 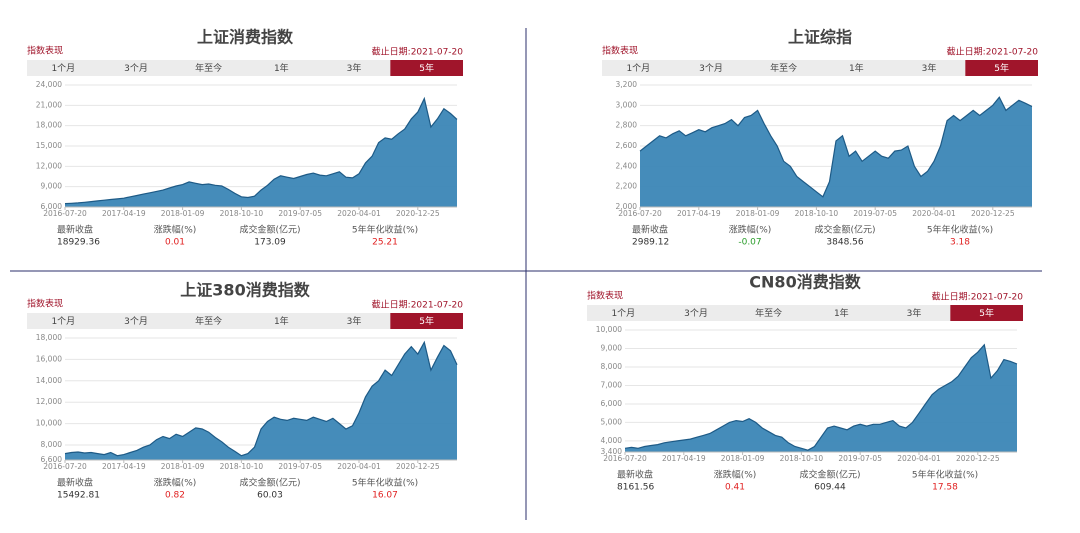 I want to click on y-tick-label: 2,800, so click(x=627, y=125).